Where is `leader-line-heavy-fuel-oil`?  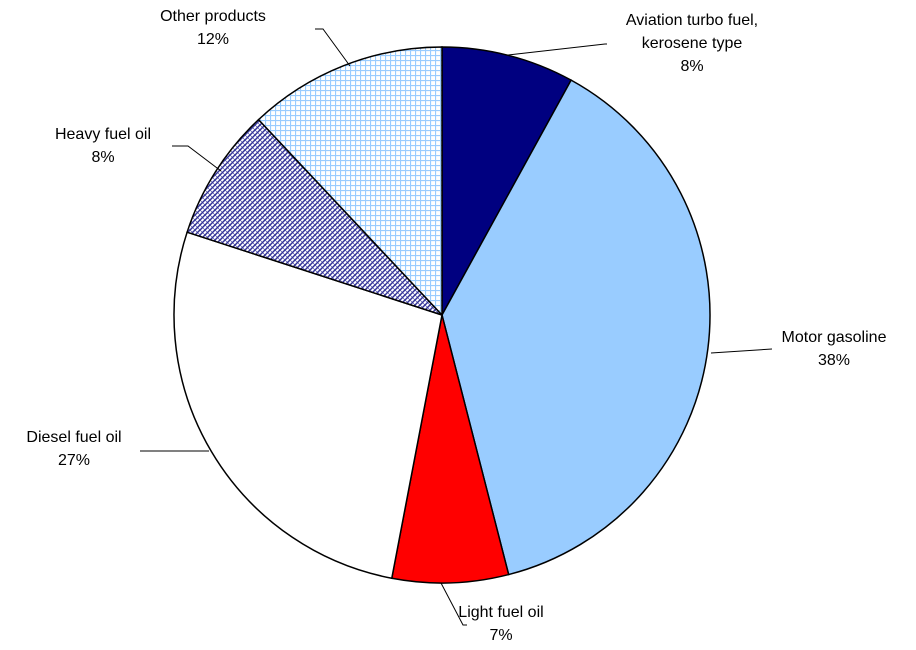
leader-line-heavy-fuel-oil is located at coordinates (197, 158).